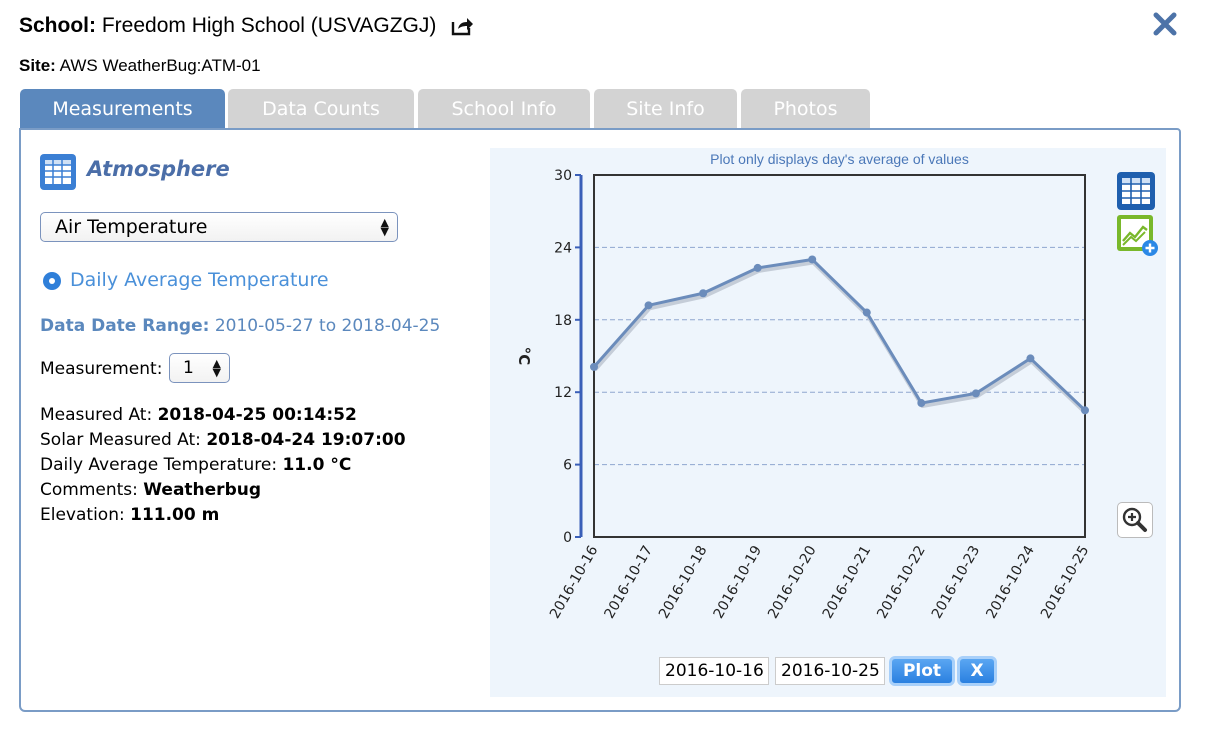 This screenshot has height=734, width=1205. Describe the element at coordinates (158, 169) in the screenshot. I see `section-title: Atmosphere` at that location.